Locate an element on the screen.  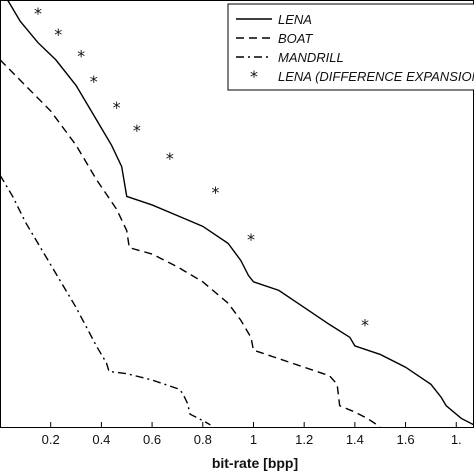
x-tick-label: 0.4 is located at coordinates (101, 439).